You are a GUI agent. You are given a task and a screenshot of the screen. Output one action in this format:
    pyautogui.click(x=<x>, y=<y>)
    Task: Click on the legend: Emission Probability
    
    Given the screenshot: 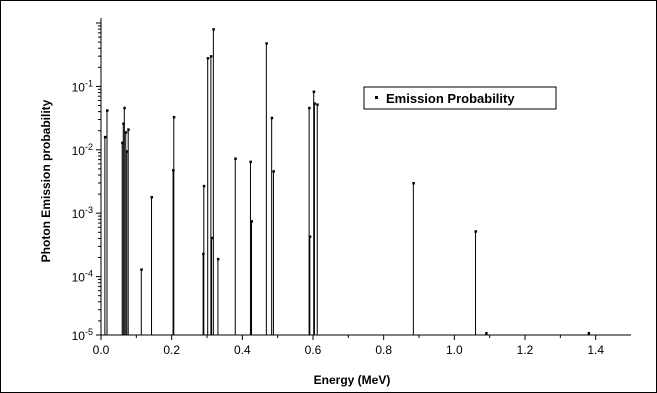 What is the action you would take?
    pyautogui.click(x=460, y=98)
    